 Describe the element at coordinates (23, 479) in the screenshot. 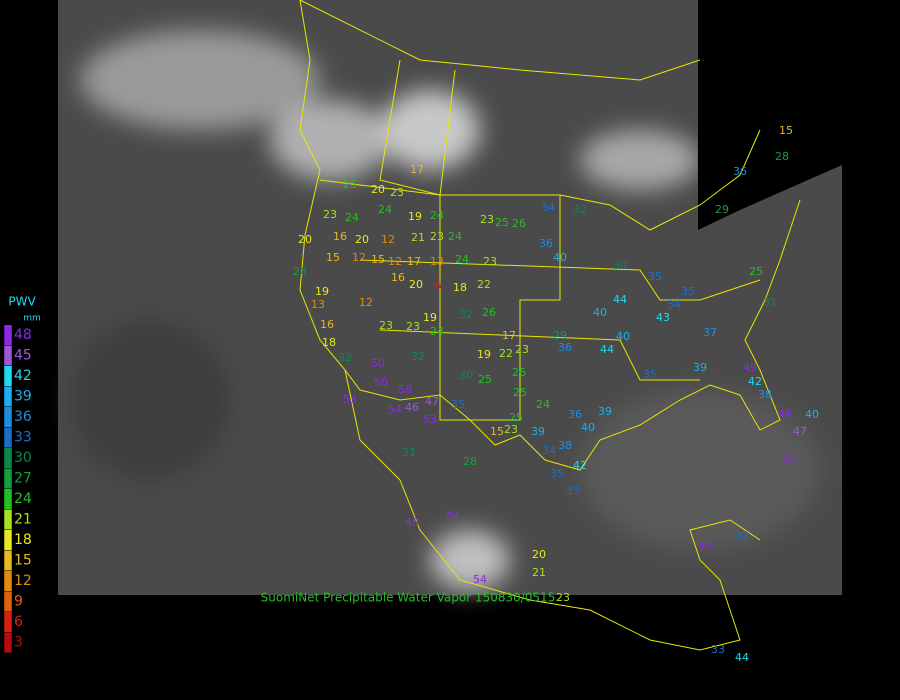

I see `legend-label: 27` at that location.